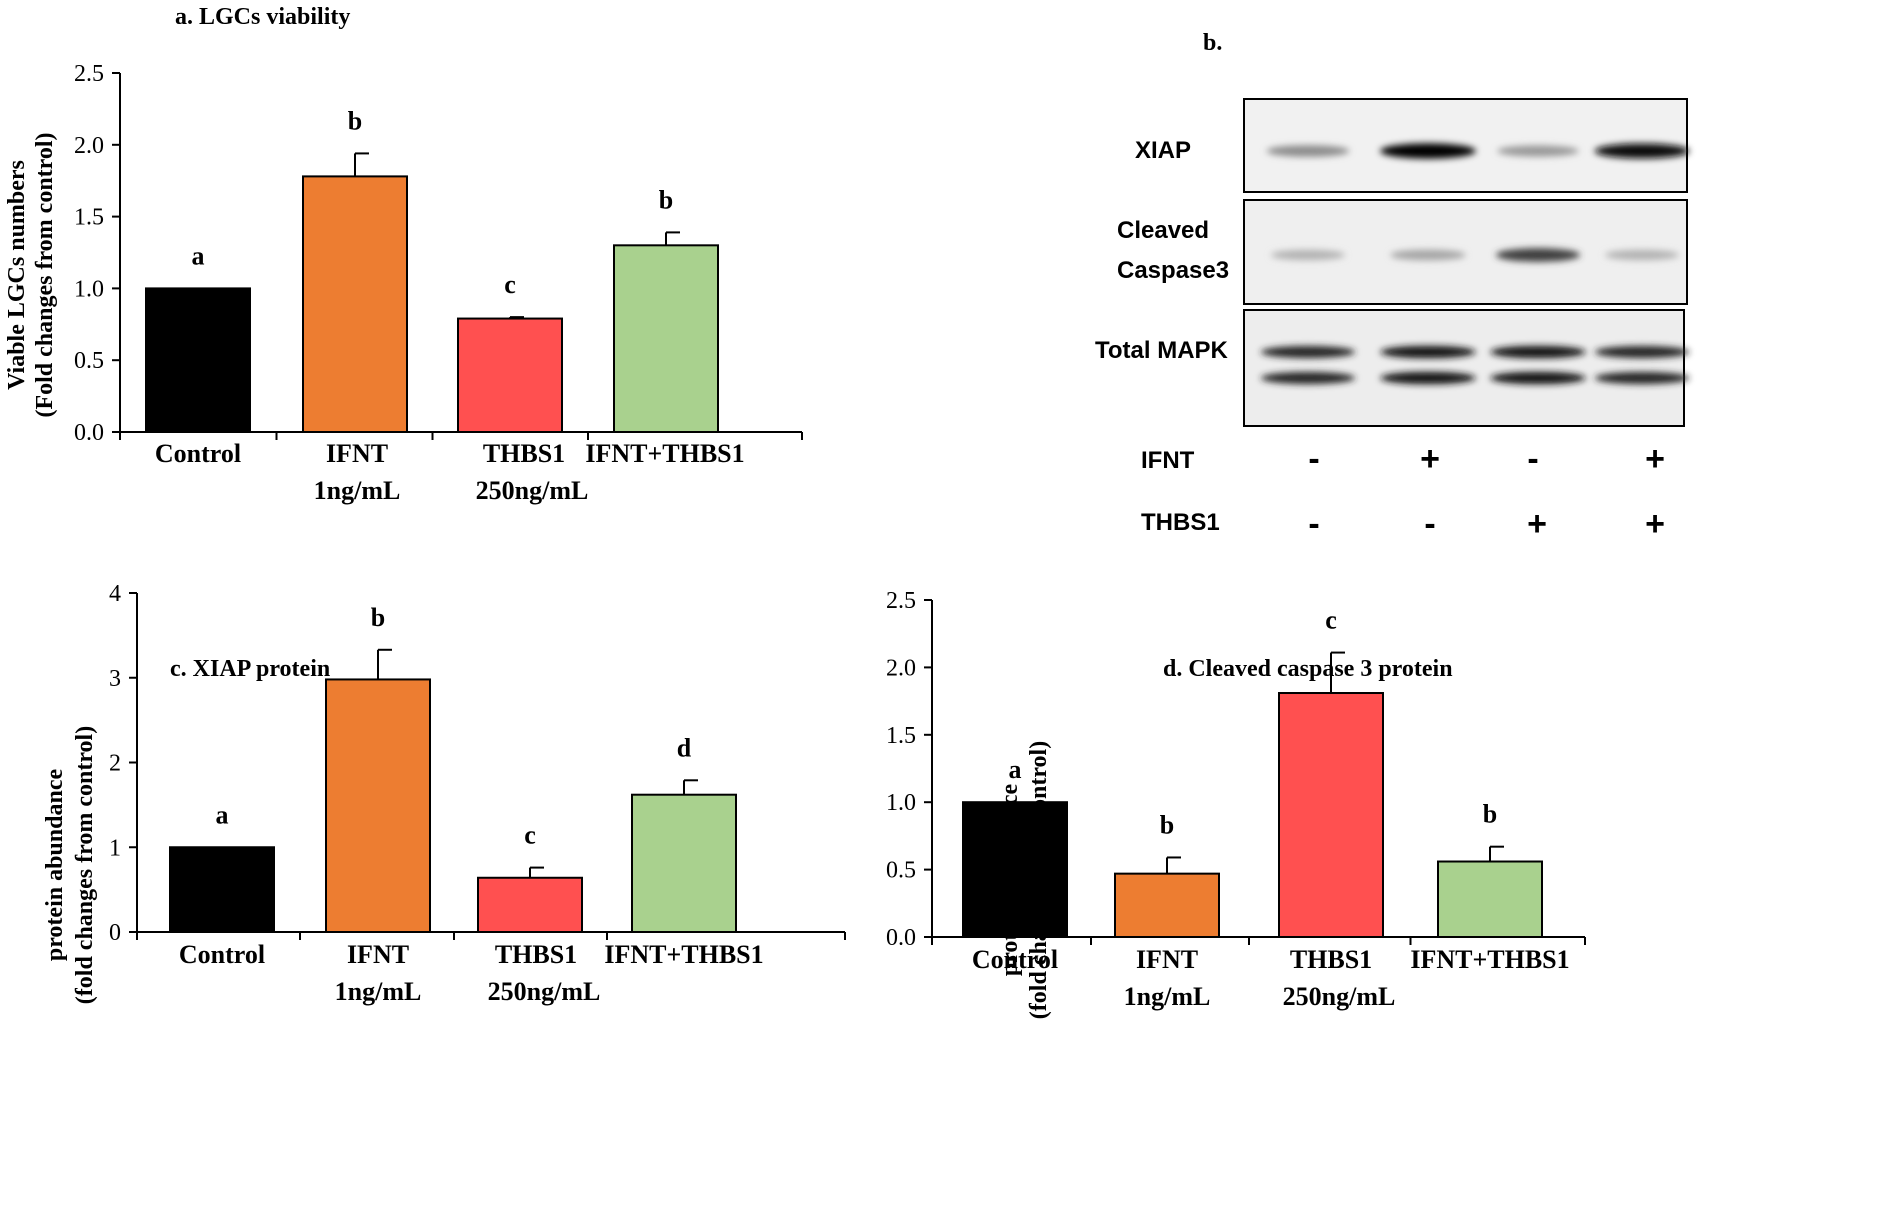 This screenshot has height=1222, width=1891. I want to click on panel-c-significance-letter-4: d, so click(684, 747).